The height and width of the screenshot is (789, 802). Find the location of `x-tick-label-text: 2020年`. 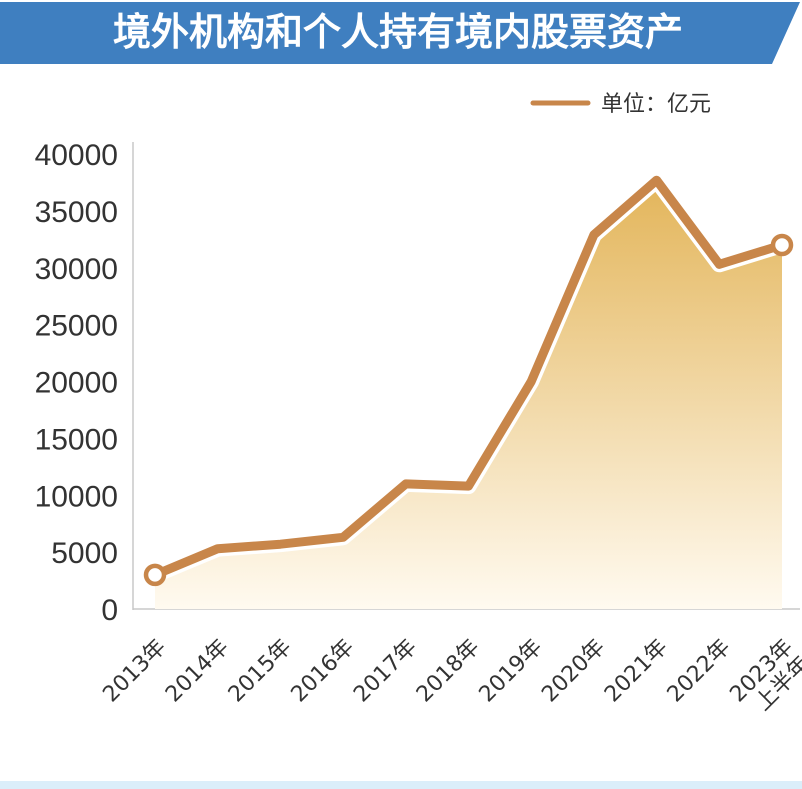

x-tick-label-text: 2020年 is located at coordinates (573, 671).